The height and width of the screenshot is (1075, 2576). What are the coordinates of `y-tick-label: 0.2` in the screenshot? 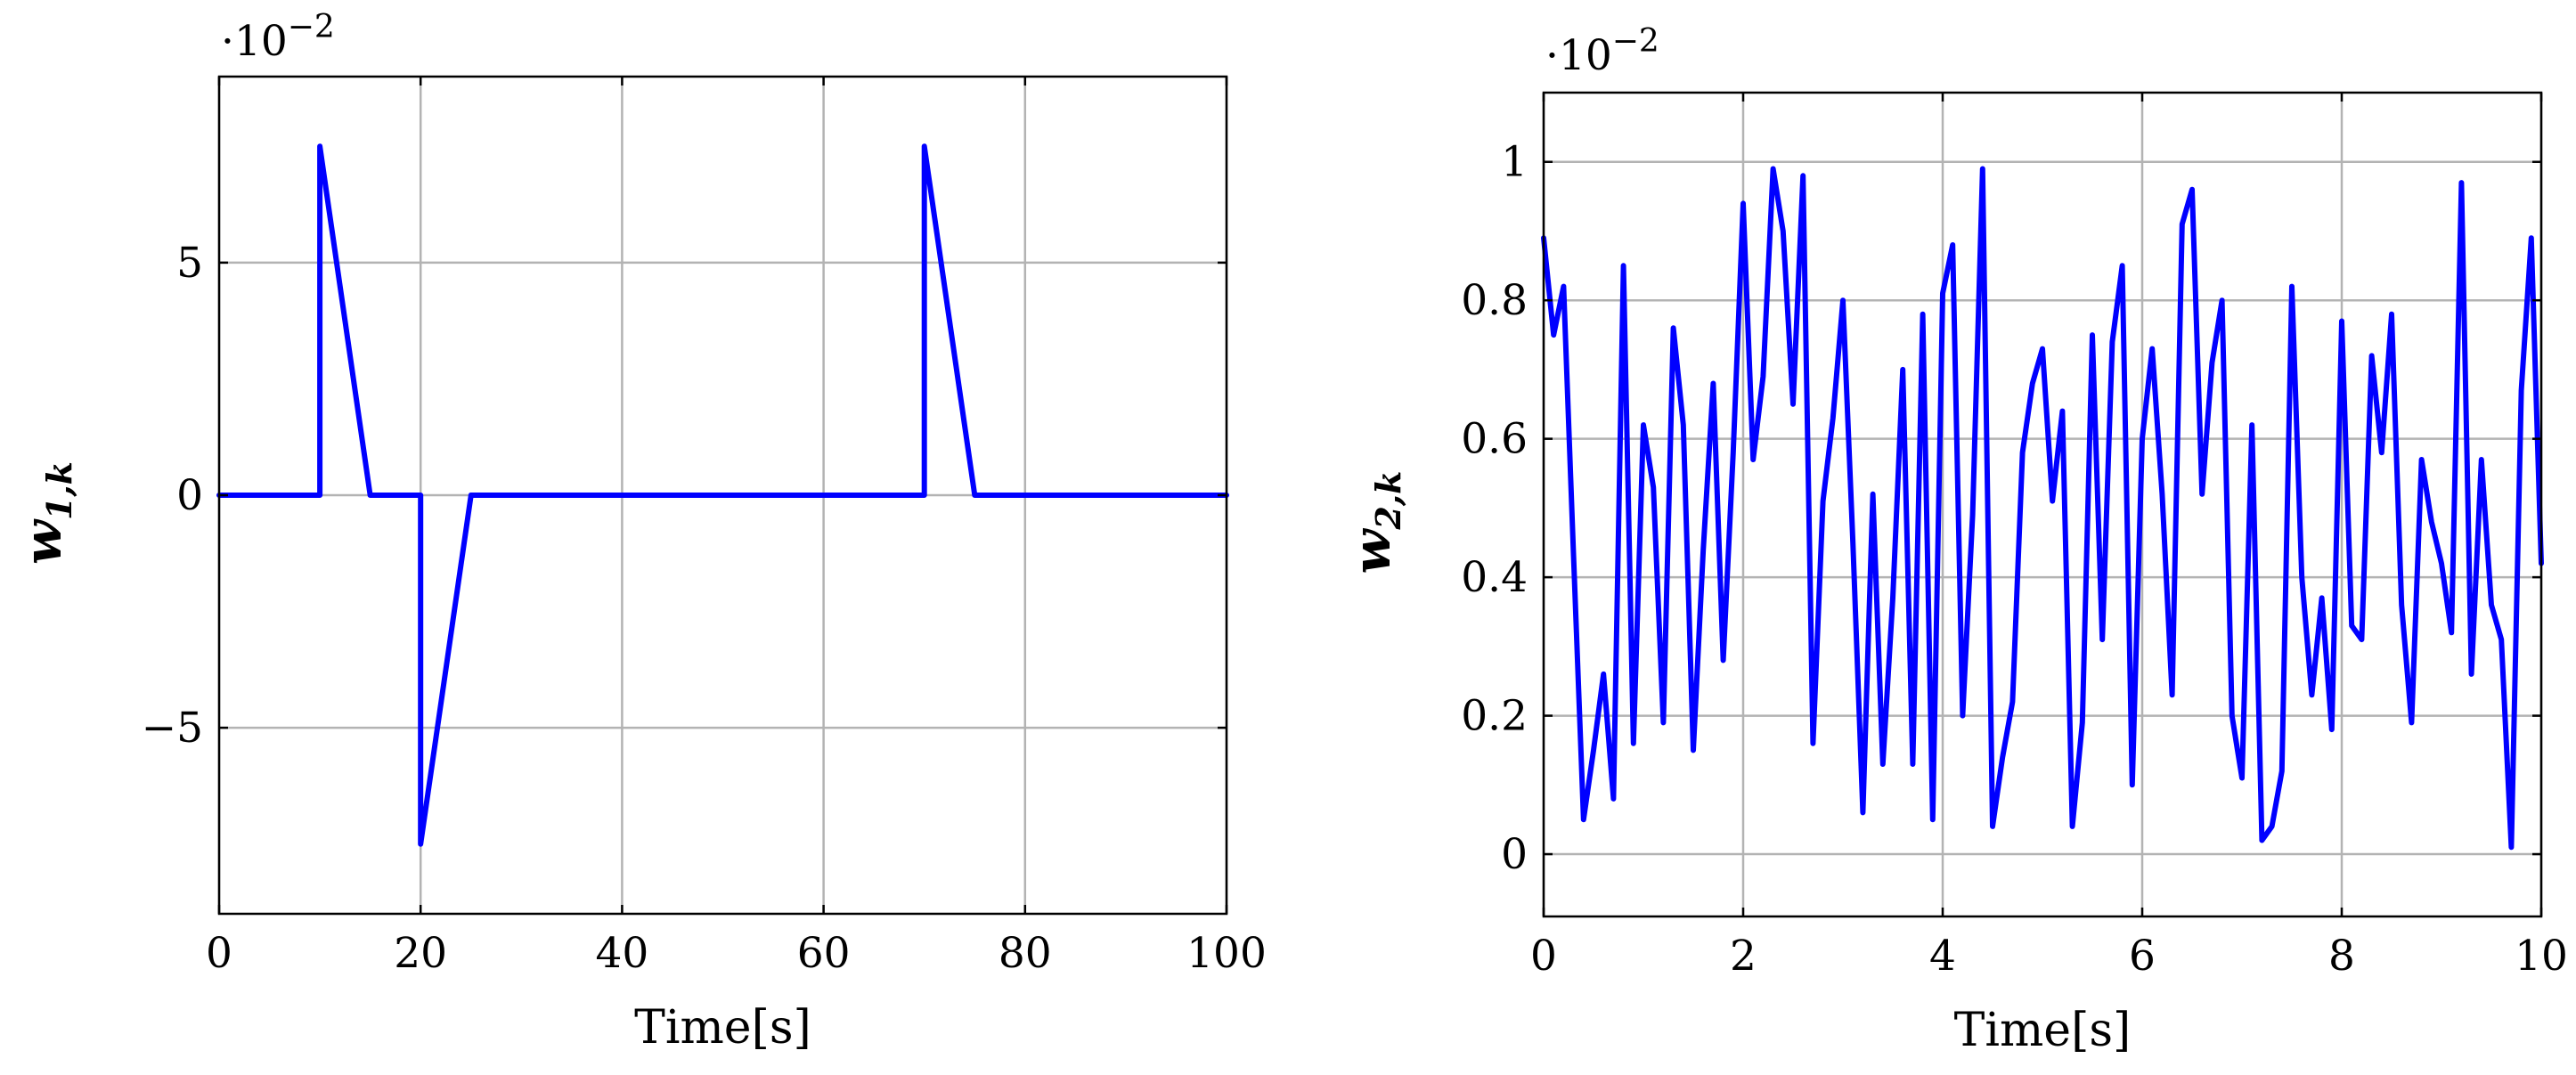 It's located at (1495, 716).